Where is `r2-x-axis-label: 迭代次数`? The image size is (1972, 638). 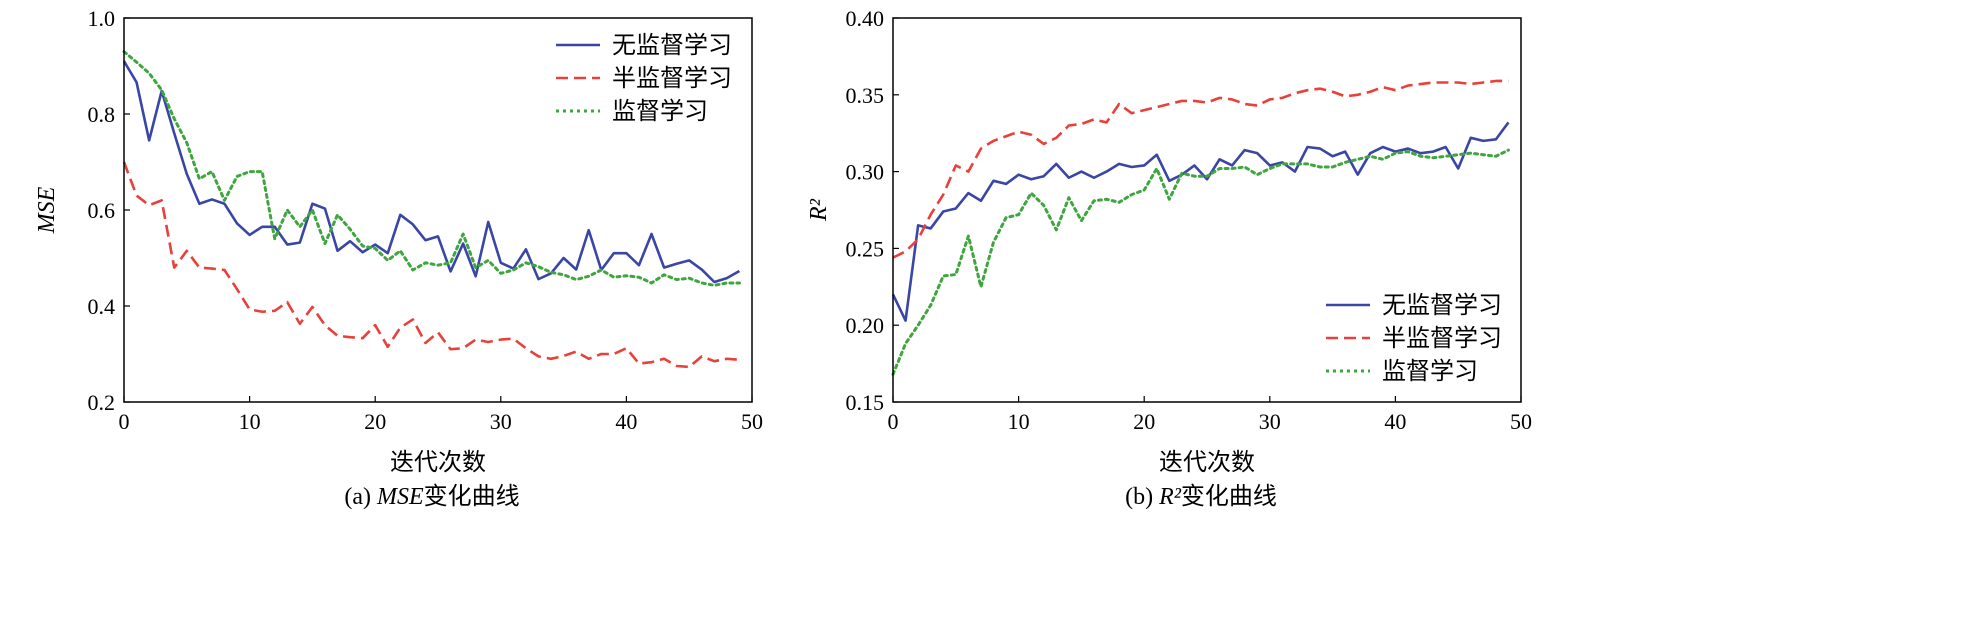 r2-x-axis-label: 迭代次数 is located at coordinates (1207, 462).